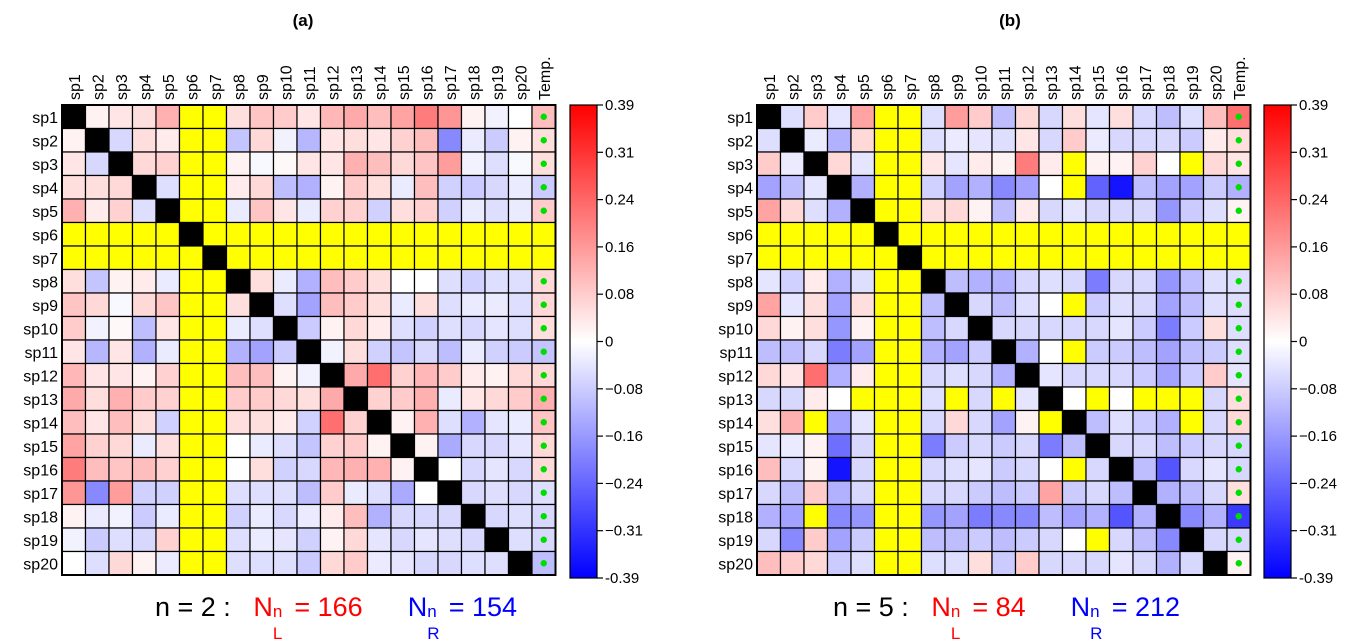 This screenshot has height=644, width=1349. I want to click on column-label: sp3, so click(817, 87).